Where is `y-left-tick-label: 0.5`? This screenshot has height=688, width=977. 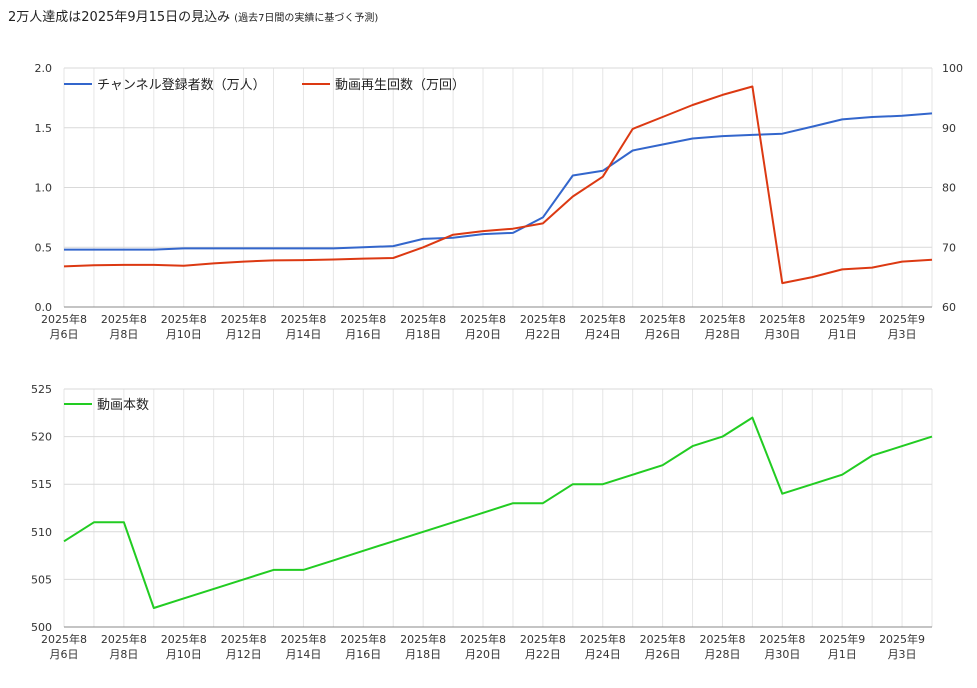
y-left-tick-label: 0.5 is located at coordinates (44, 247).